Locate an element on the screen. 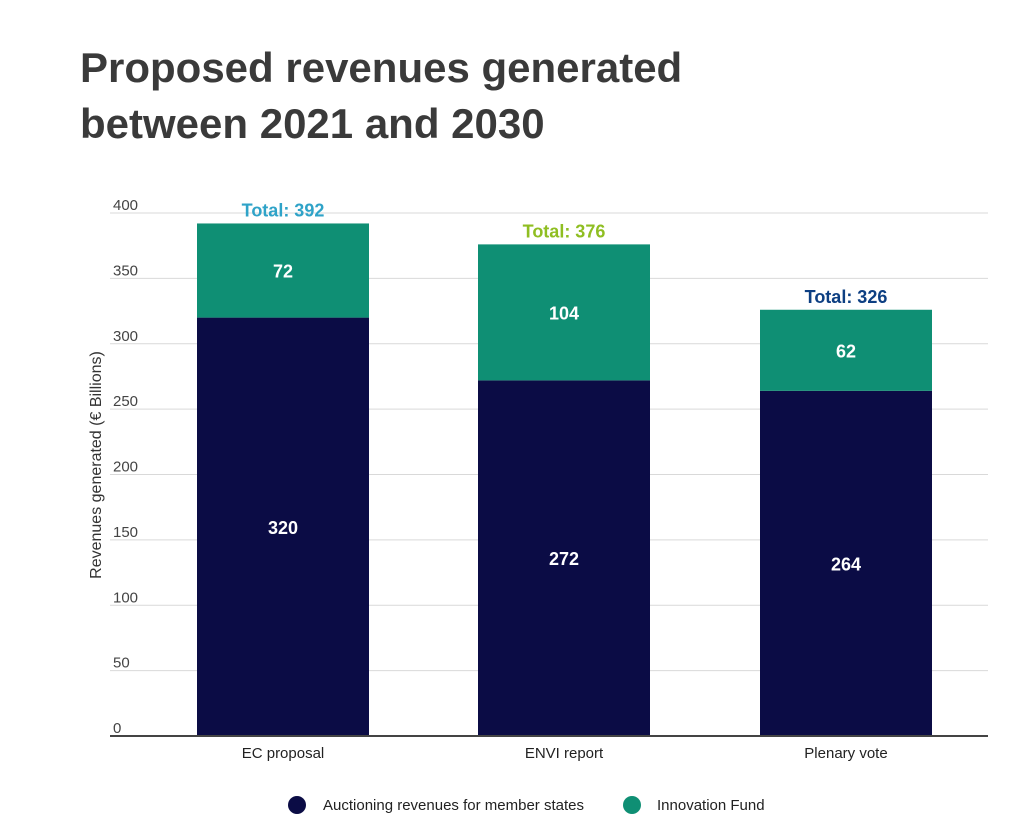 Image resolution: width=1024 pixels, height=835 pixels. y-tick-label: 150 is located at coordinates (125, 532).